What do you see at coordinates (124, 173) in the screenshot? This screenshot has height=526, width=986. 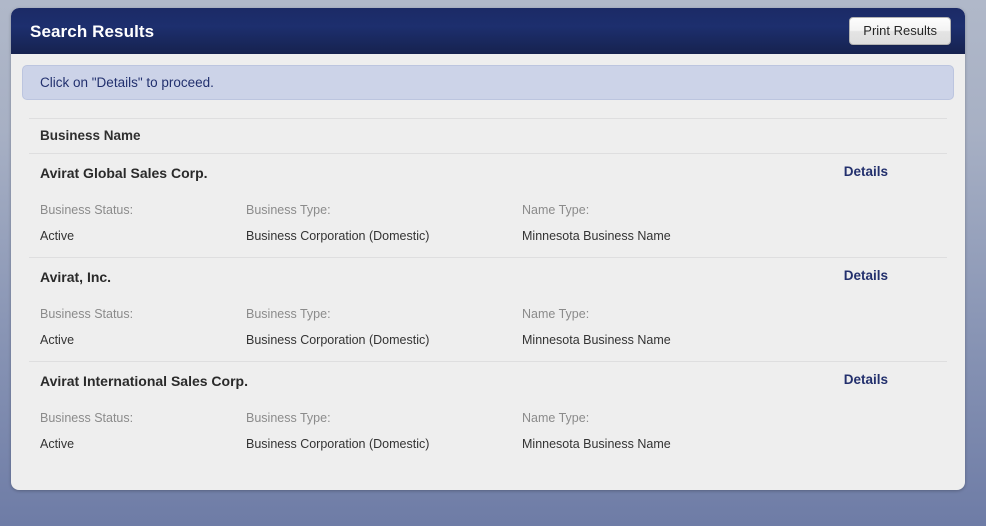 I see `business-name: Avirat Global Sales Corp.` at bounding box center [124, 173].